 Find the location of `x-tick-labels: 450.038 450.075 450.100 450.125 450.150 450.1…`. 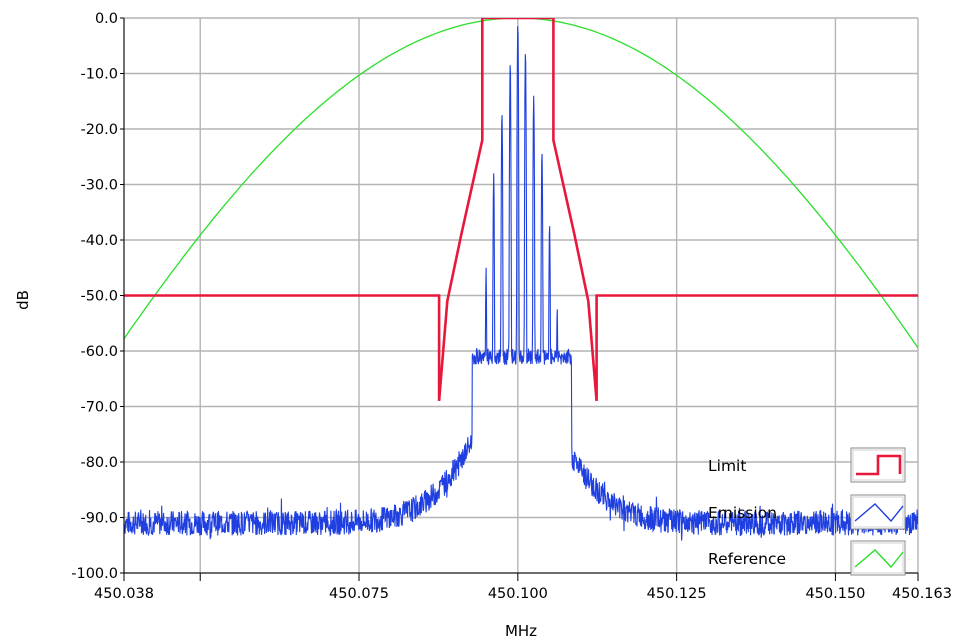

x-tick-labels: 450.038 450.075 450.100 450.125 450.150 450.1… is located at coordinates (523, 594).